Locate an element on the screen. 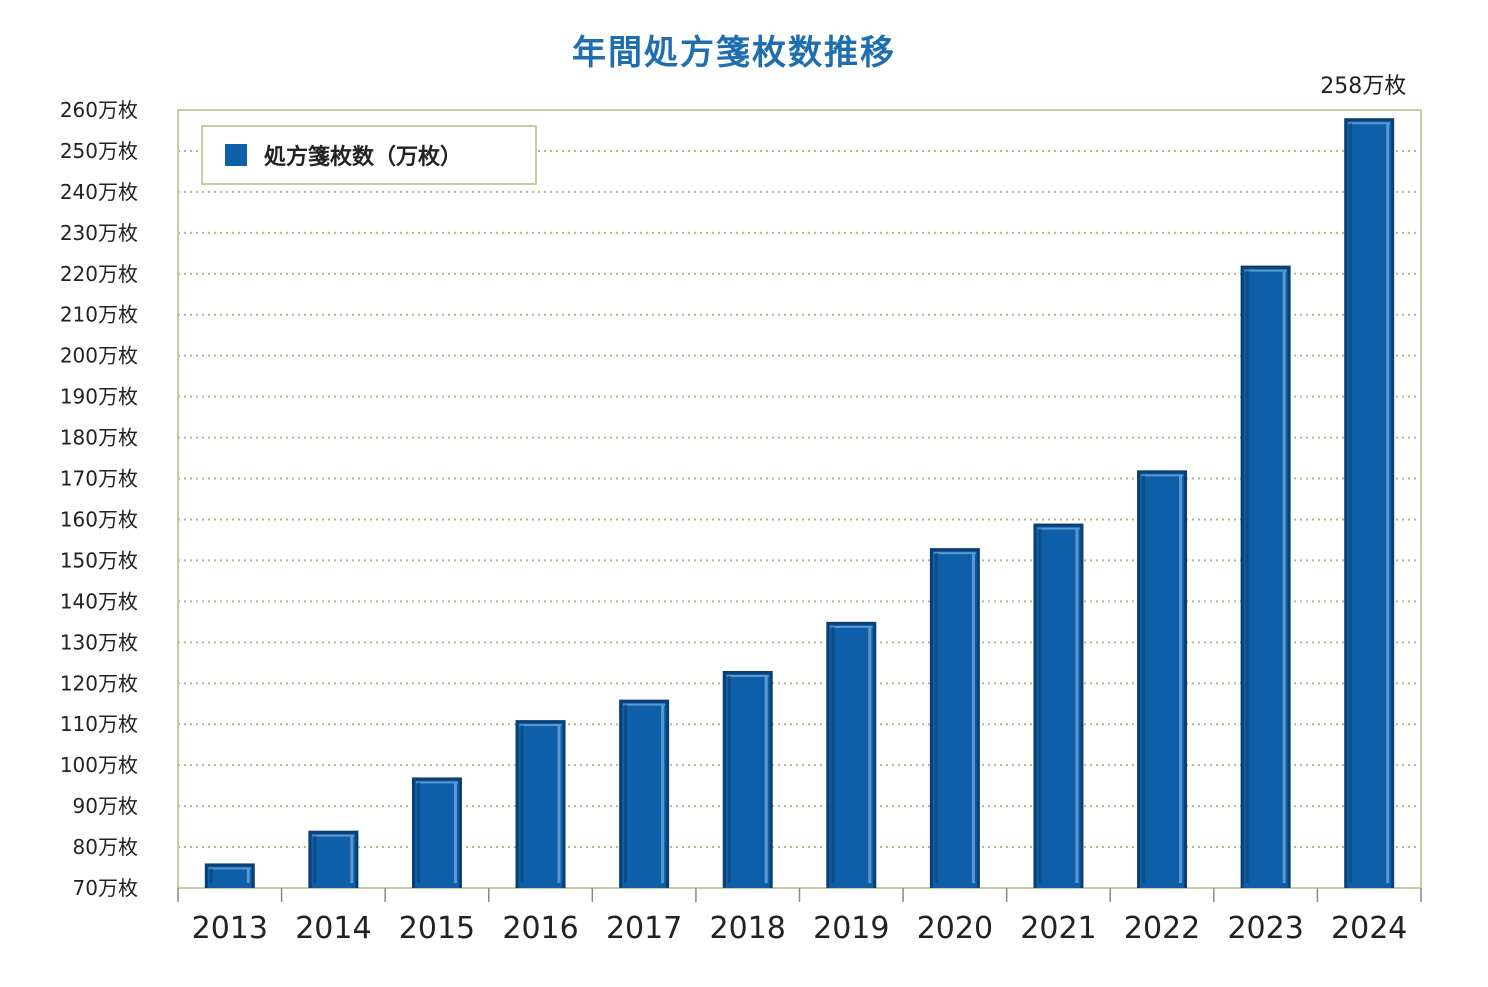 The image size is (1488, 987). legend: 処方箋枚数（万枚） is located at coordinates (369, 155).